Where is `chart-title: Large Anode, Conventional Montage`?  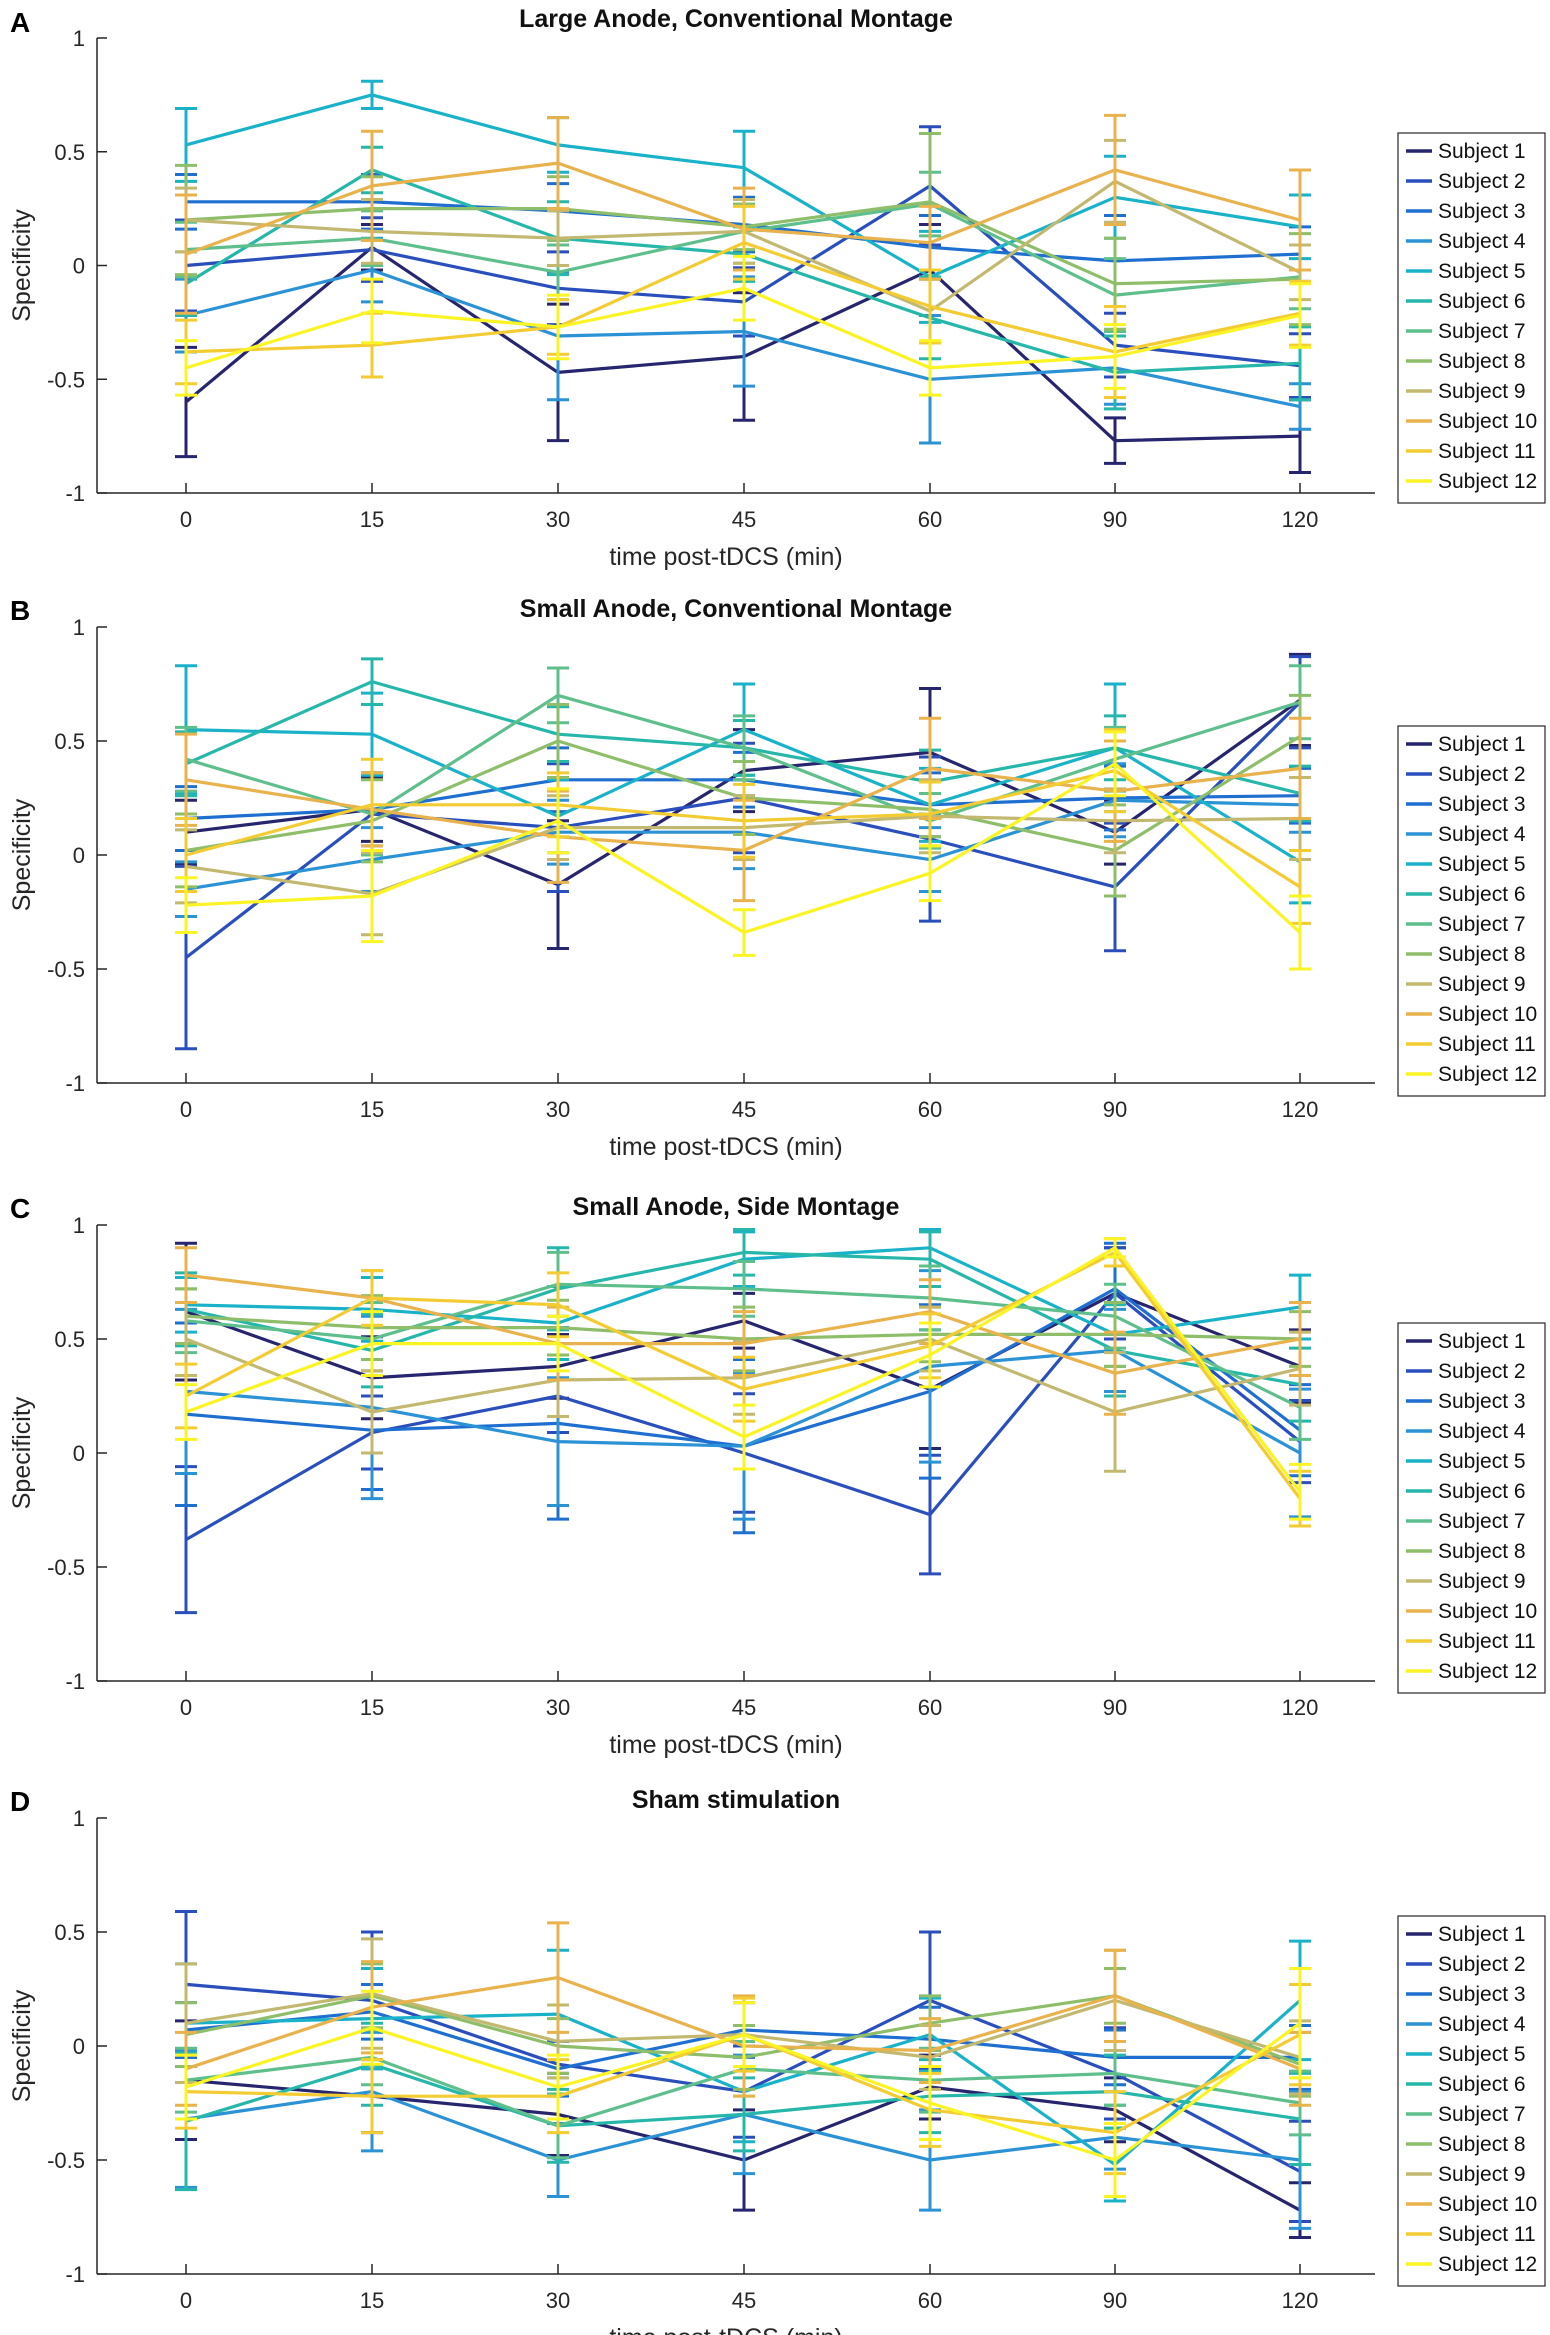
chart-title: Large Anode, Conventional Montage is located at coordinates (736, 19).